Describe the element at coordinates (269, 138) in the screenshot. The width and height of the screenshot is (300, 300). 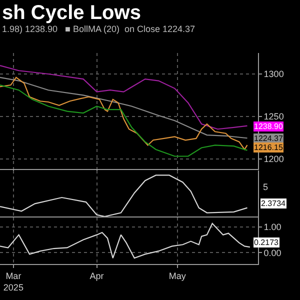
I see `annotation: 1224.37` at that location.